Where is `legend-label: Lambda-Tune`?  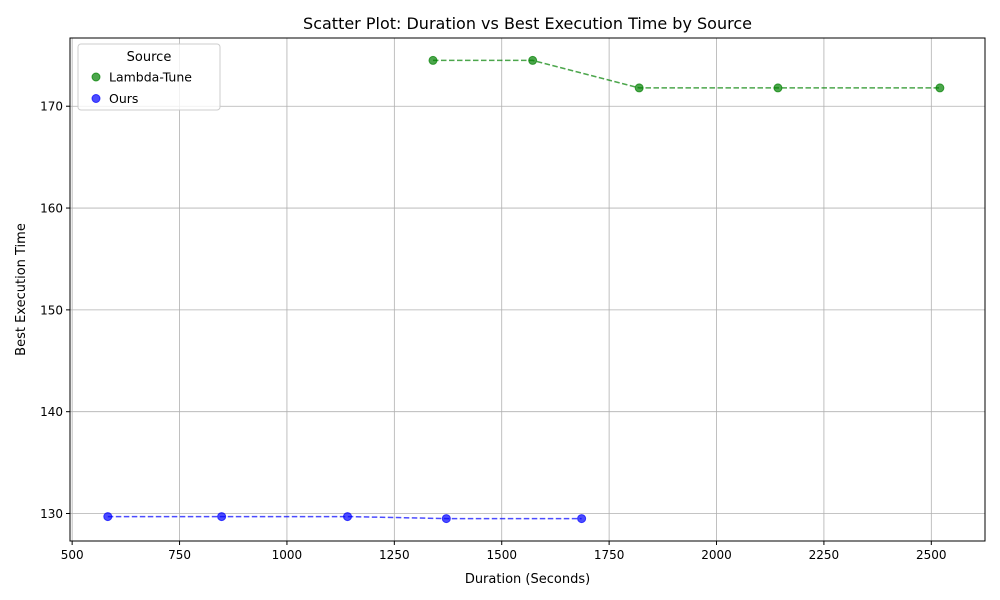 legend-label: Lambda-Tune is located at coordinates (150, 77).